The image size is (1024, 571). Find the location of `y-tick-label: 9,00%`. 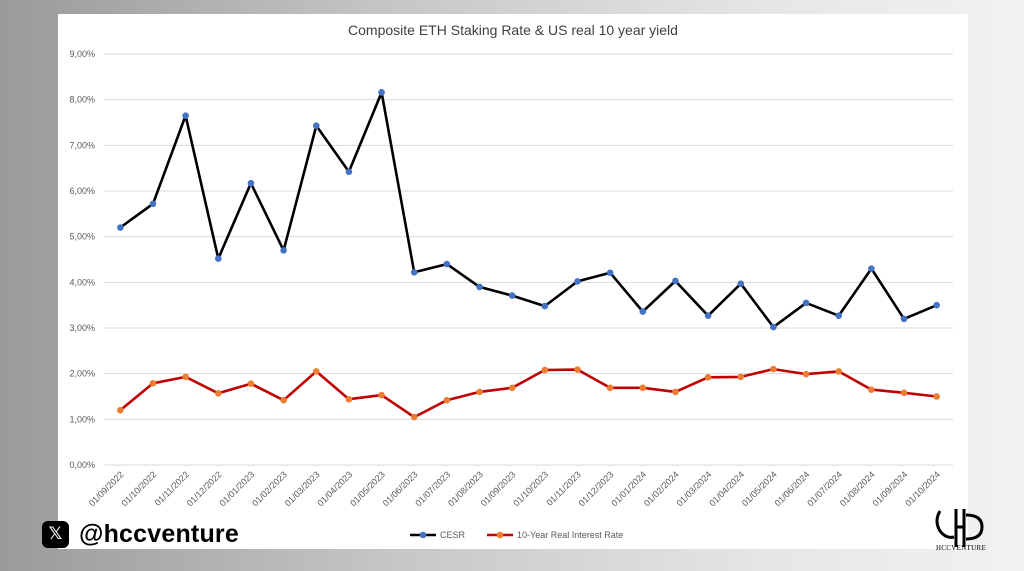

y-tick-label: 9,00% is located at coordinates (82, 54).